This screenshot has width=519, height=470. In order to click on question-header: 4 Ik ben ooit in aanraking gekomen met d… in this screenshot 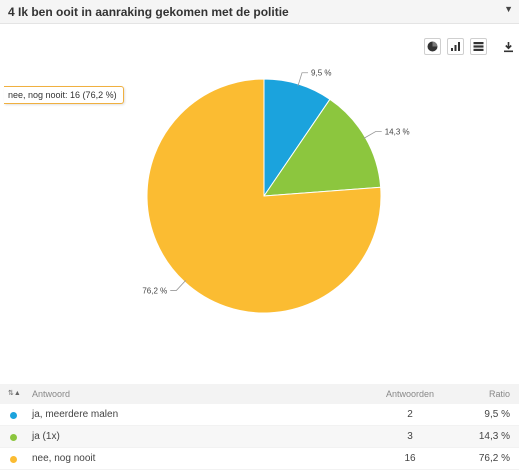, I will do `click(259, 12)`.